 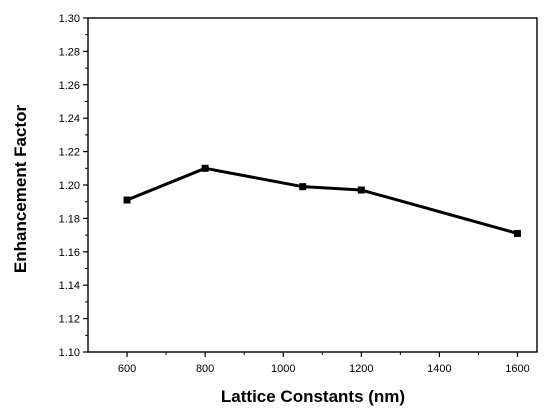 I want to click on series-layer, so click(x=322, y=200).